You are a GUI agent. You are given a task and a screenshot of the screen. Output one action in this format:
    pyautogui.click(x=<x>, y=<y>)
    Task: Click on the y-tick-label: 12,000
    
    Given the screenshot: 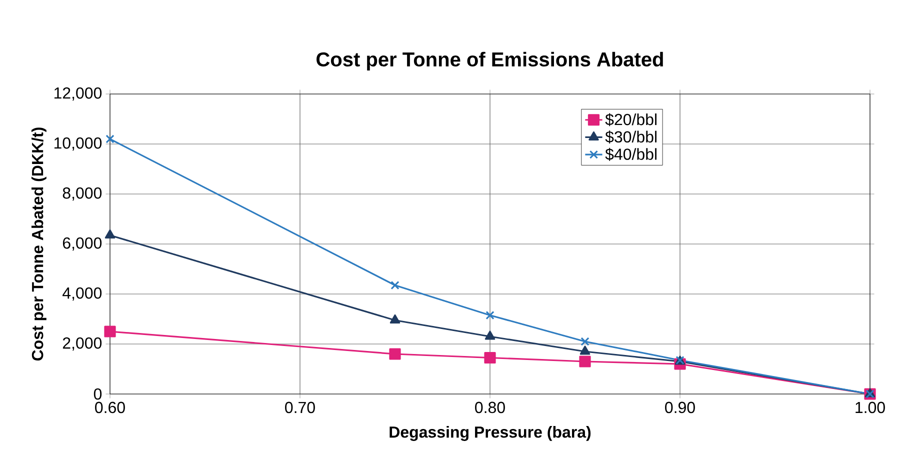 What is the action you would take?
    pyautogui.click(x=78, y=94)
    